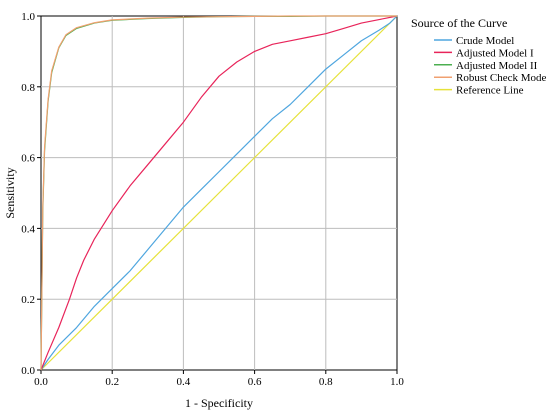  I want to click on x-axis-label: 1 - Specificity, so click(219, 403).